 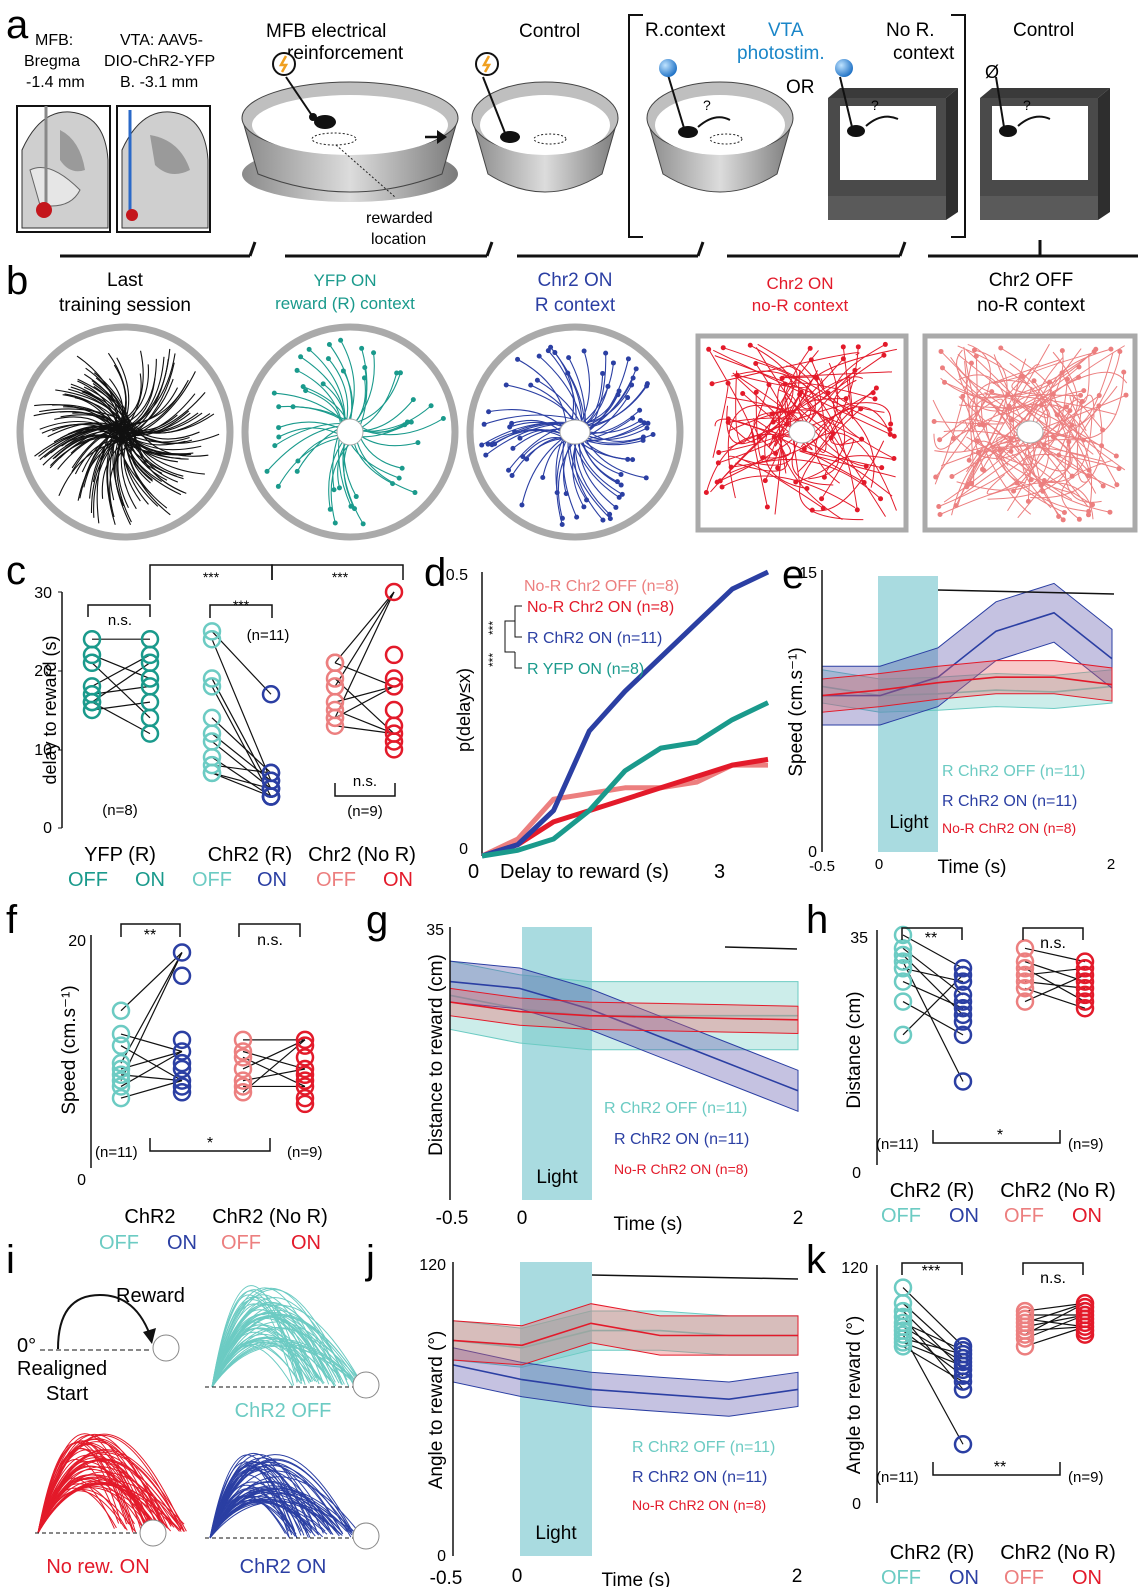 I want to click on reward-zone, so click(x=575, y=432).